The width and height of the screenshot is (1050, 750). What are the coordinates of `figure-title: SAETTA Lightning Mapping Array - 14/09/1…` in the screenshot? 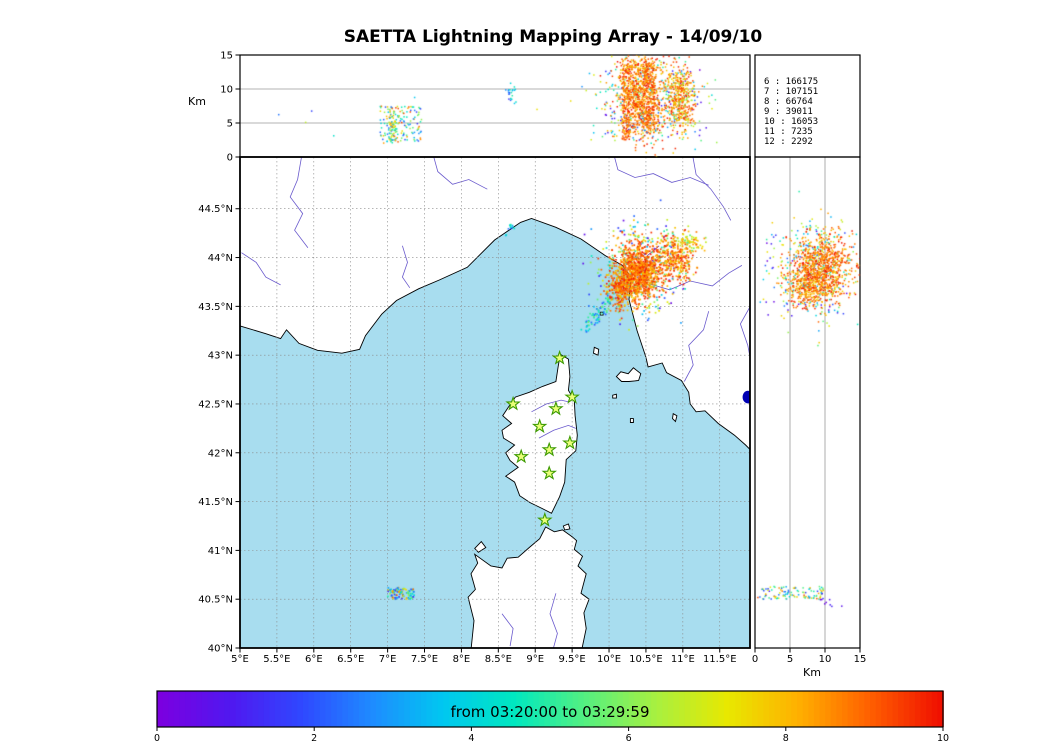 It's located at (553, 37).